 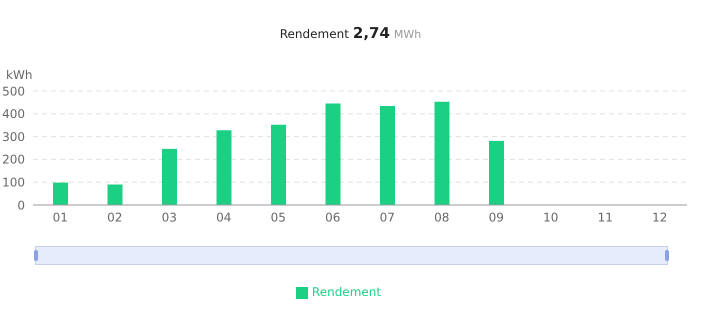 I want to click on y-tick-label: 200, so click(x=13, y=159).